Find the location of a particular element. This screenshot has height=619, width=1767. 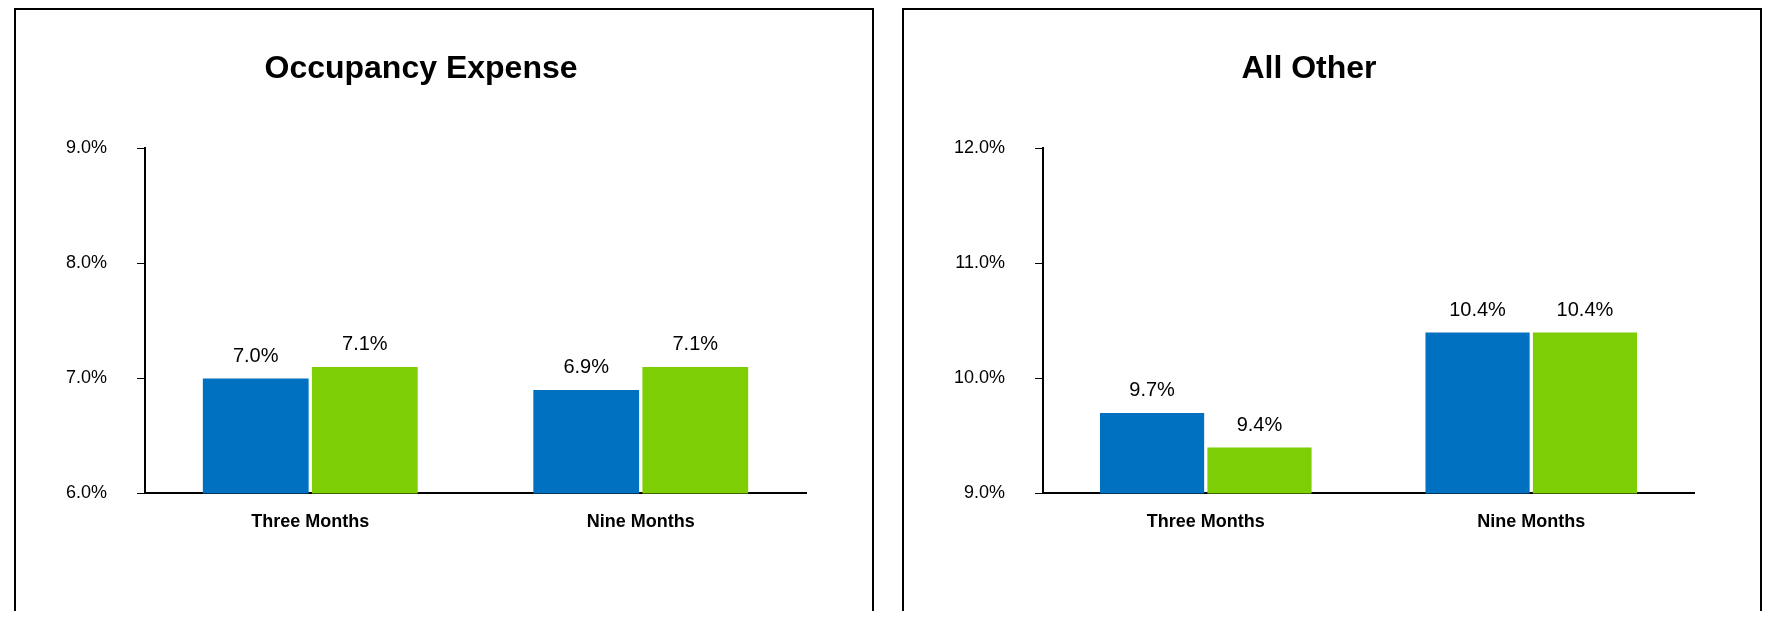

data-label: 9.7% is located at coordinates (1152, 389).